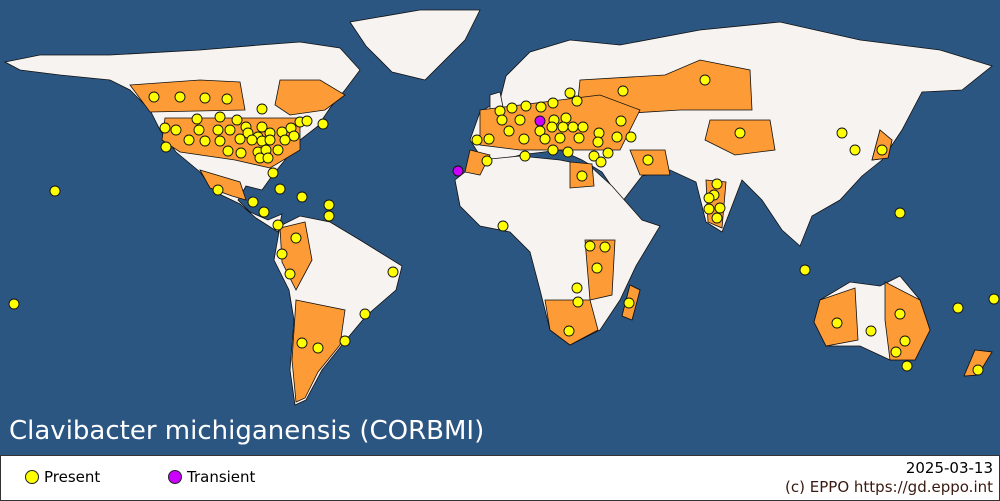  I want to click on canada-west, so click(187, 96).